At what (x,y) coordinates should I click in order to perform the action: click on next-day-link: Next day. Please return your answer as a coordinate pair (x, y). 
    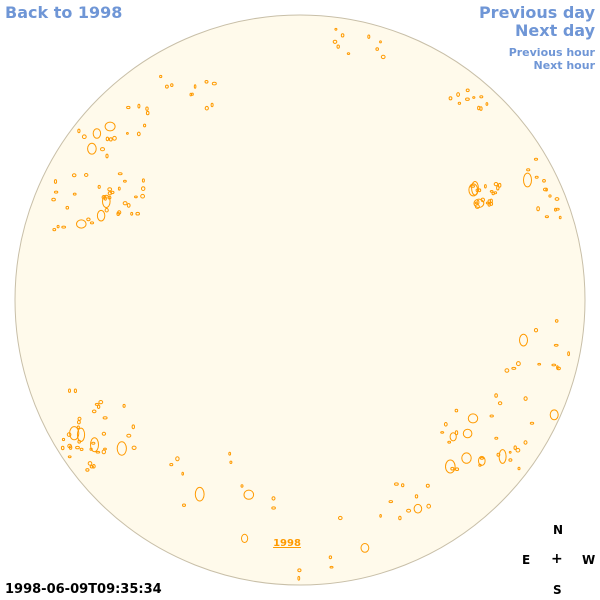
    Looking at the image, I should click on (555, 30).